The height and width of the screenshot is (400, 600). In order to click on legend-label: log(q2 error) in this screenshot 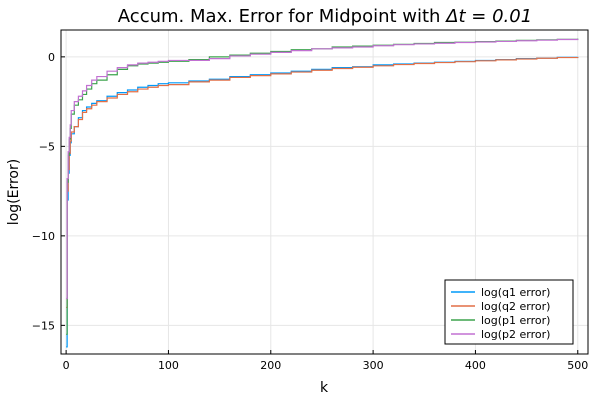, I will do `click(515, 306)`.